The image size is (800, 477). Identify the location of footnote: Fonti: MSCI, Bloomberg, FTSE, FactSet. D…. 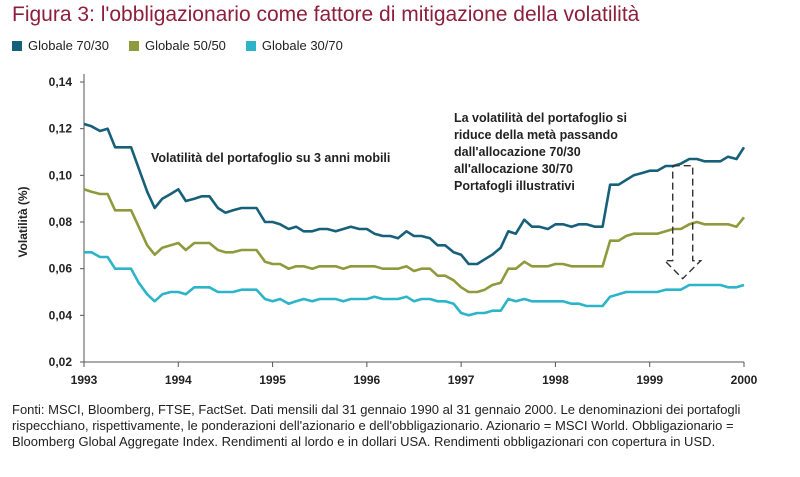
(376, 425).